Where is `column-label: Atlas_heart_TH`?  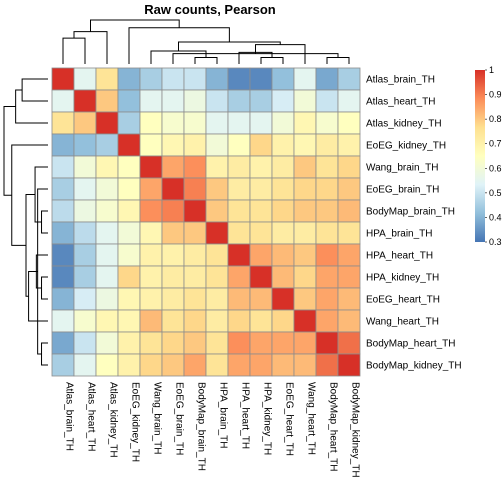 column-label: Atlas_heart_TH is located at coordinates (91, 416).